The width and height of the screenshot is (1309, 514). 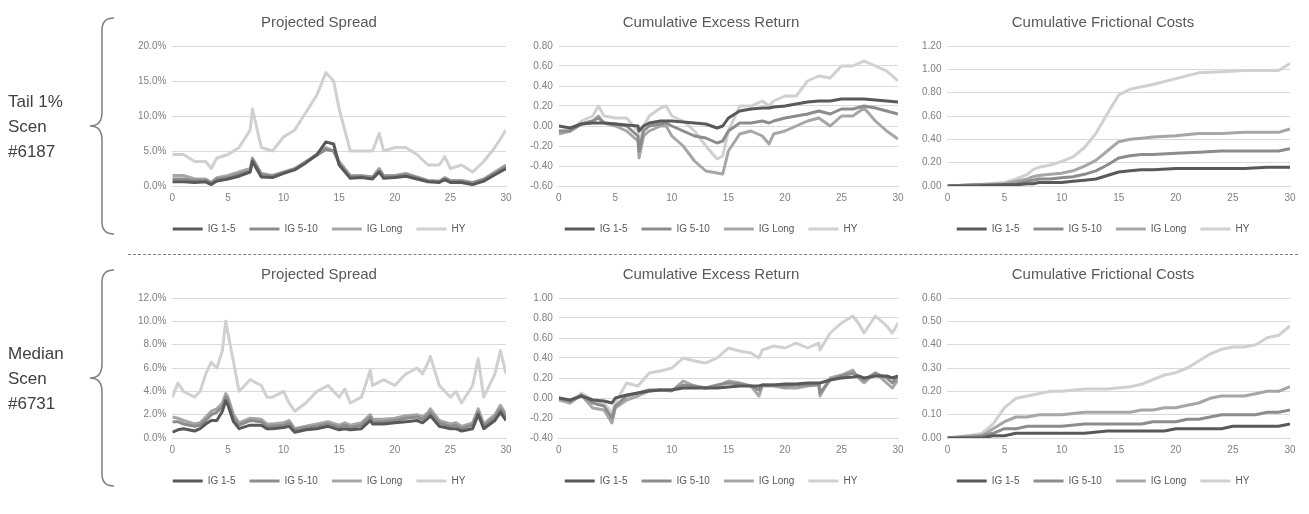 I want to click on chart-title: Cumulative Frictional Costs, so click(x=1103, y=274).